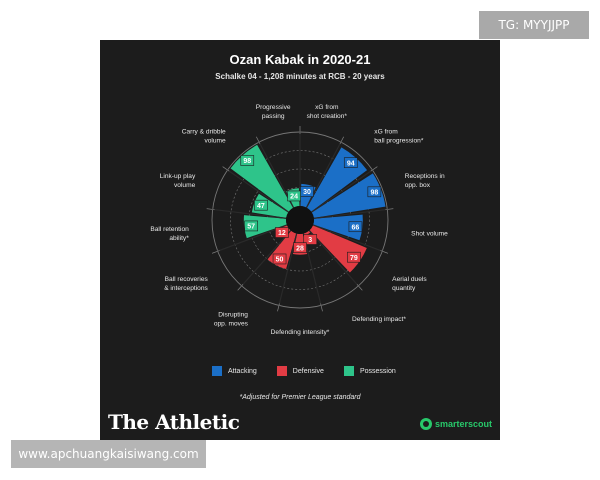 The width and height of the screenshot is (600, 480). What do you see at coordinates (300, 397) in the screenshot?
I see `footnote: *Adjusted for Premier League standard` at bounding box center [300, 397].